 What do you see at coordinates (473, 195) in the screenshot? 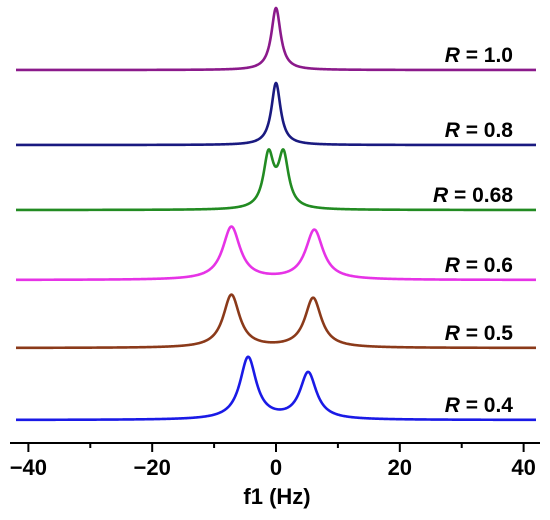
I see `series-label-r-0-68: R = 0.68` at bounding box center [473, 195].